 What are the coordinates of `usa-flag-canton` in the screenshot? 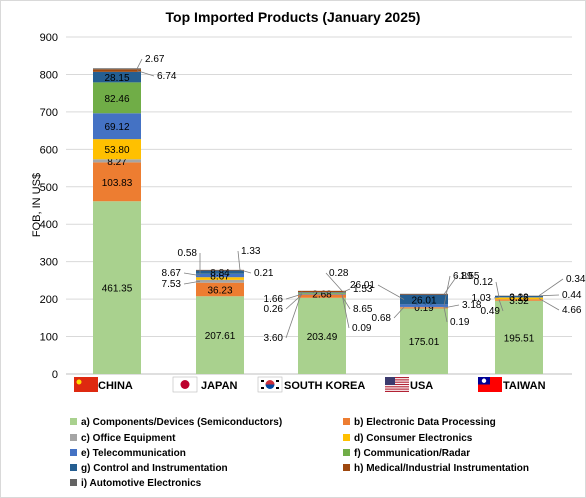 It's located at (390, 381).